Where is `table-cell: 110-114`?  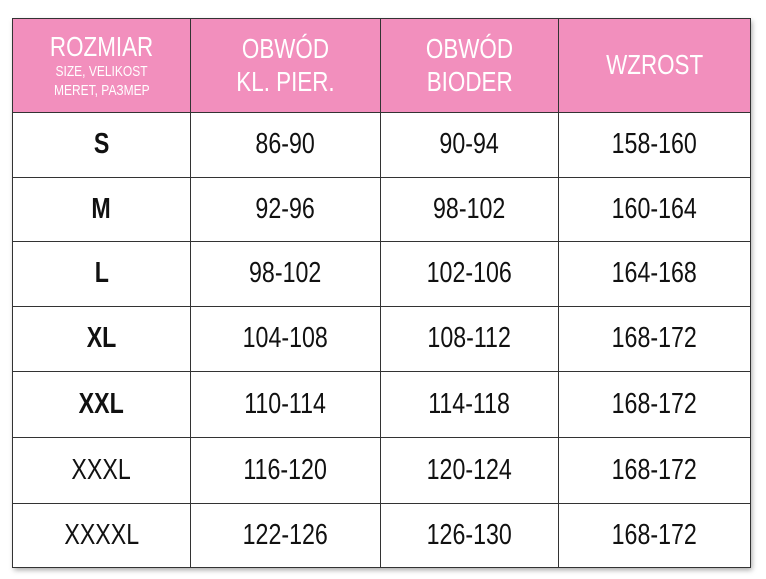 table-cell: 110-114 is located at coordinates (285, 404).